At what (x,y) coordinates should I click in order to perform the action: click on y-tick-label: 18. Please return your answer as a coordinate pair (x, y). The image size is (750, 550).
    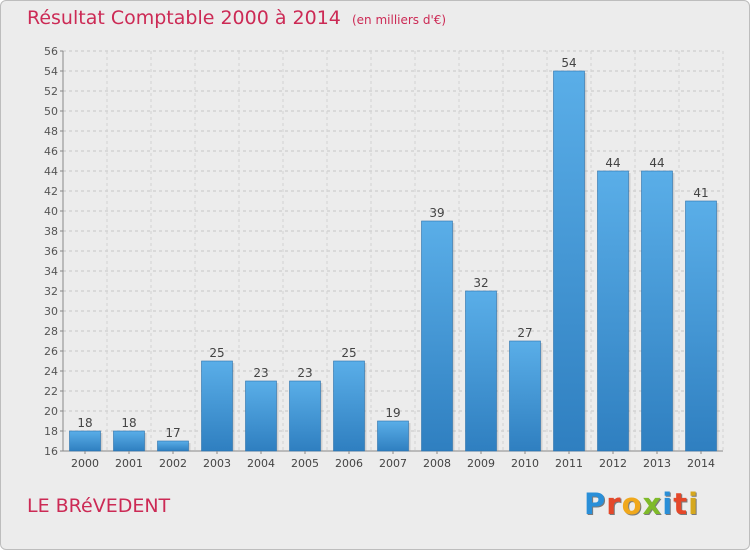
    Looking at the image, I should click on (51, 431).